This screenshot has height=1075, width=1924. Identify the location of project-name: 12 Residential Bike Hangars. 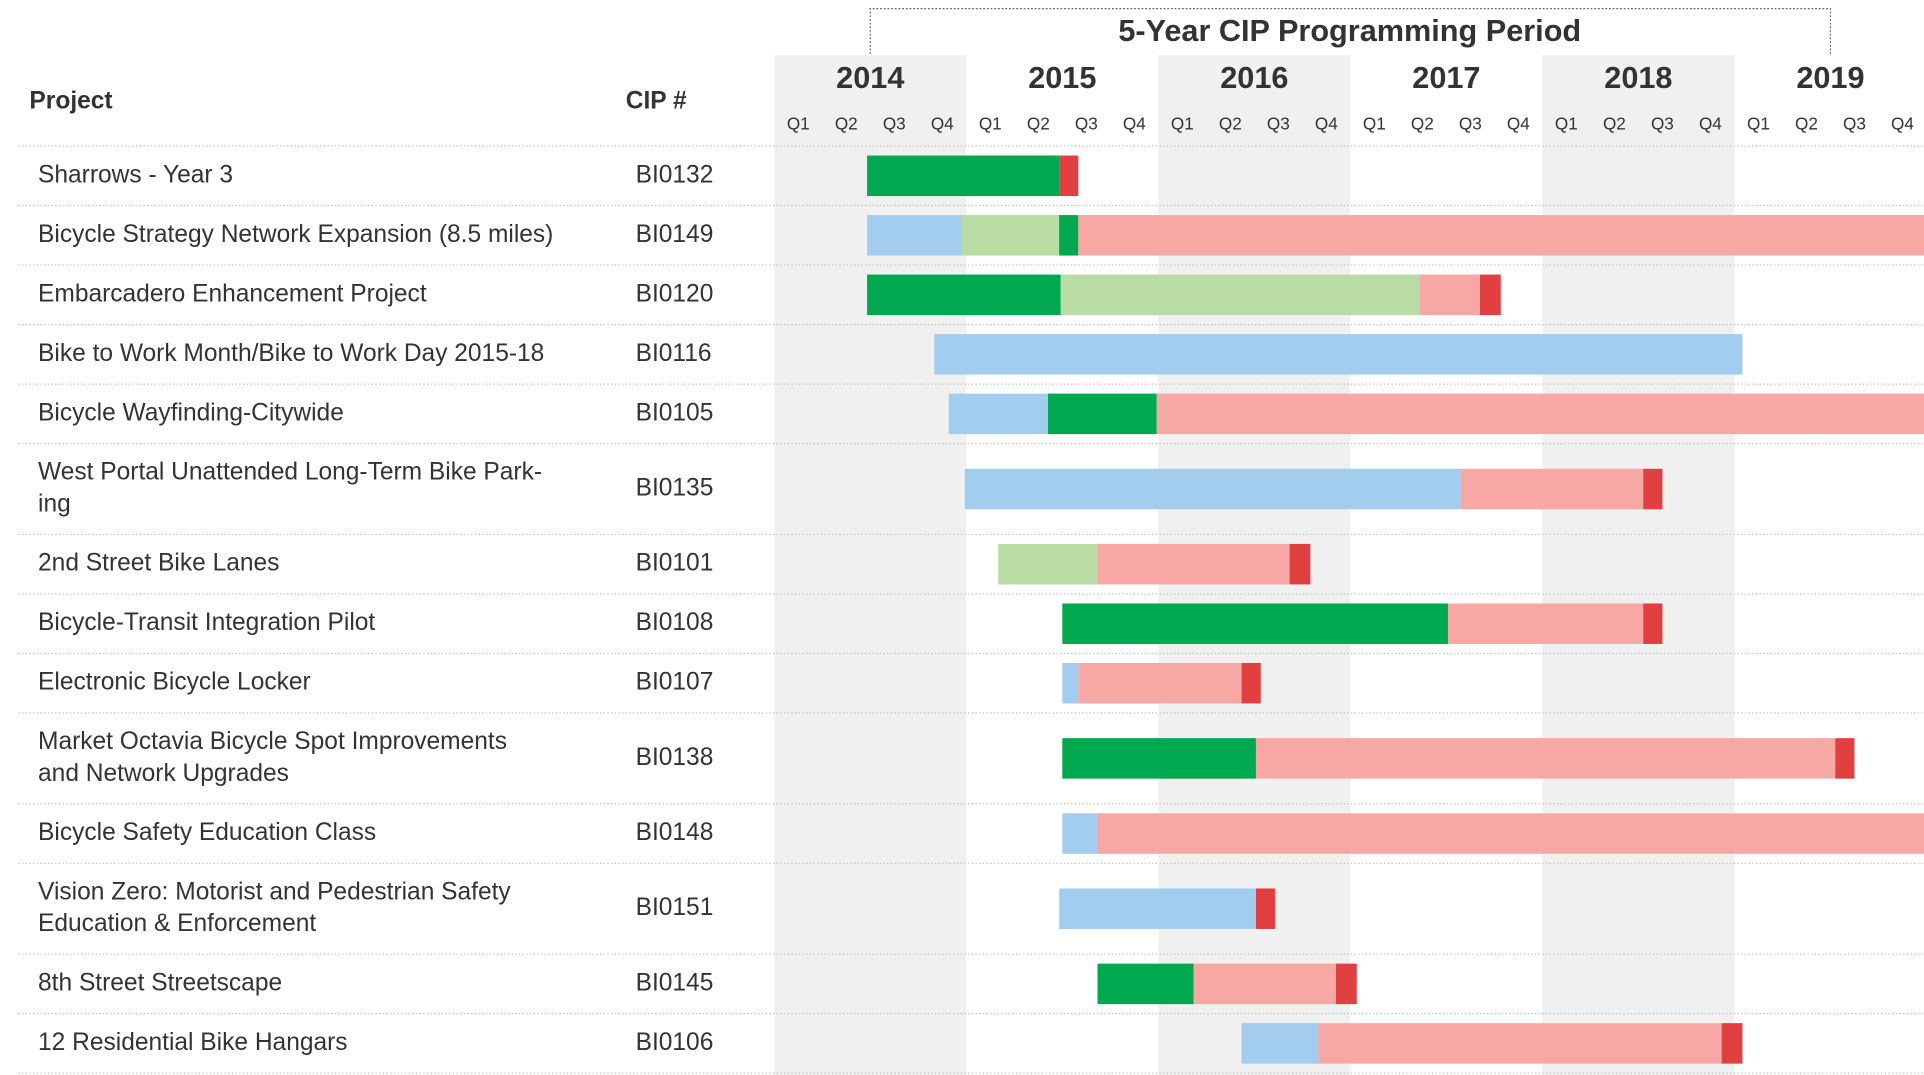
(193, 1042).